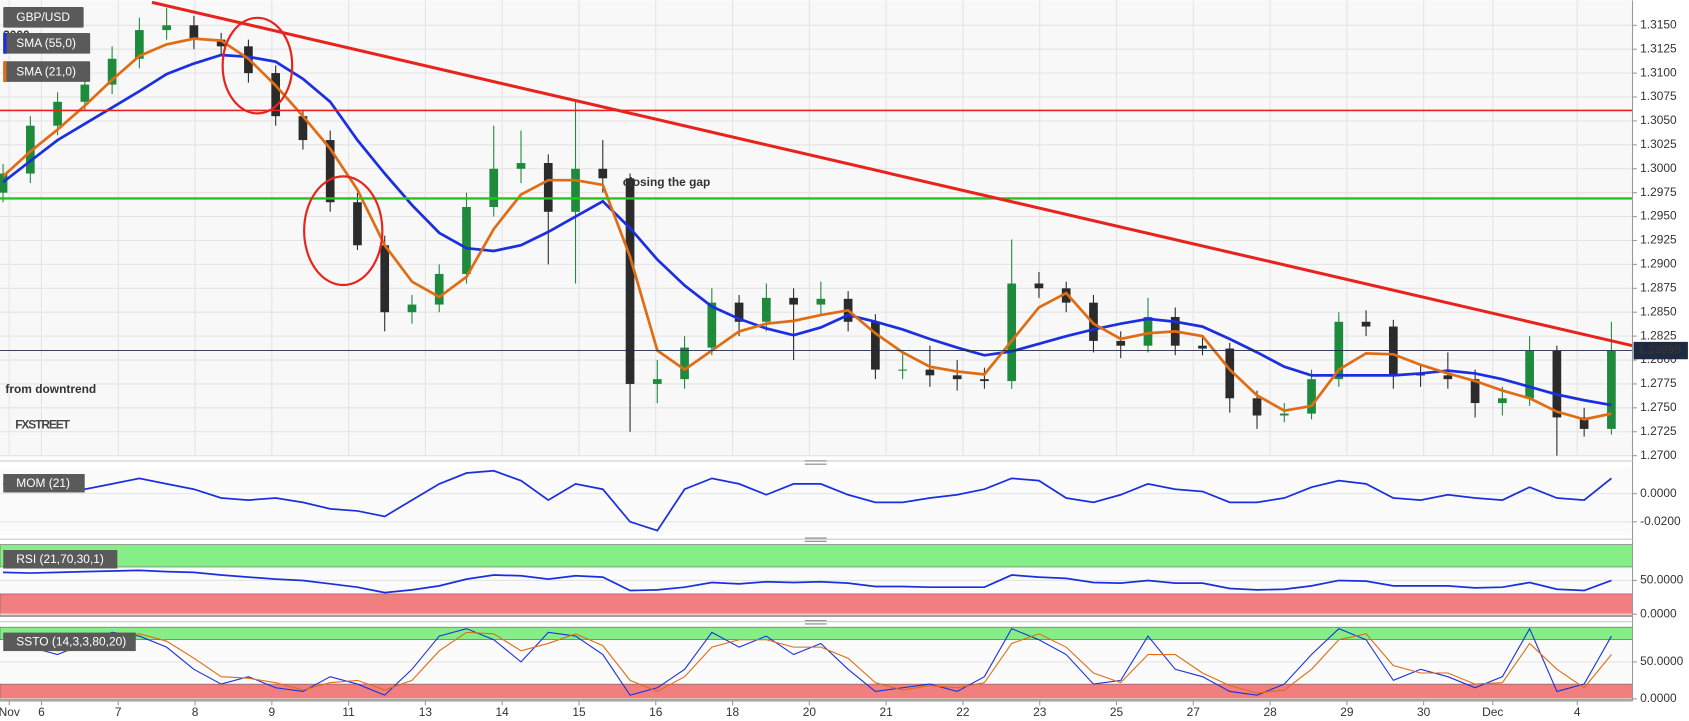 The image size is (1689, 721). I want to click on y-tick-label: 1.2850, so click(1658, 311).